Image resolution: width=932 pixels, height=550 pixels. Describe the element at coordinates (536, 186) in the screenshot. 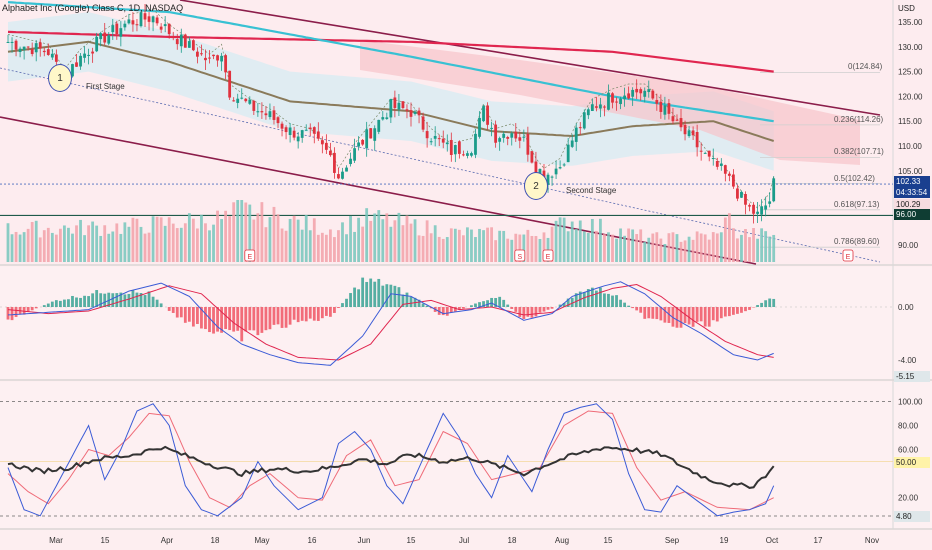

I see `second-stage-marker: 2` at that location.